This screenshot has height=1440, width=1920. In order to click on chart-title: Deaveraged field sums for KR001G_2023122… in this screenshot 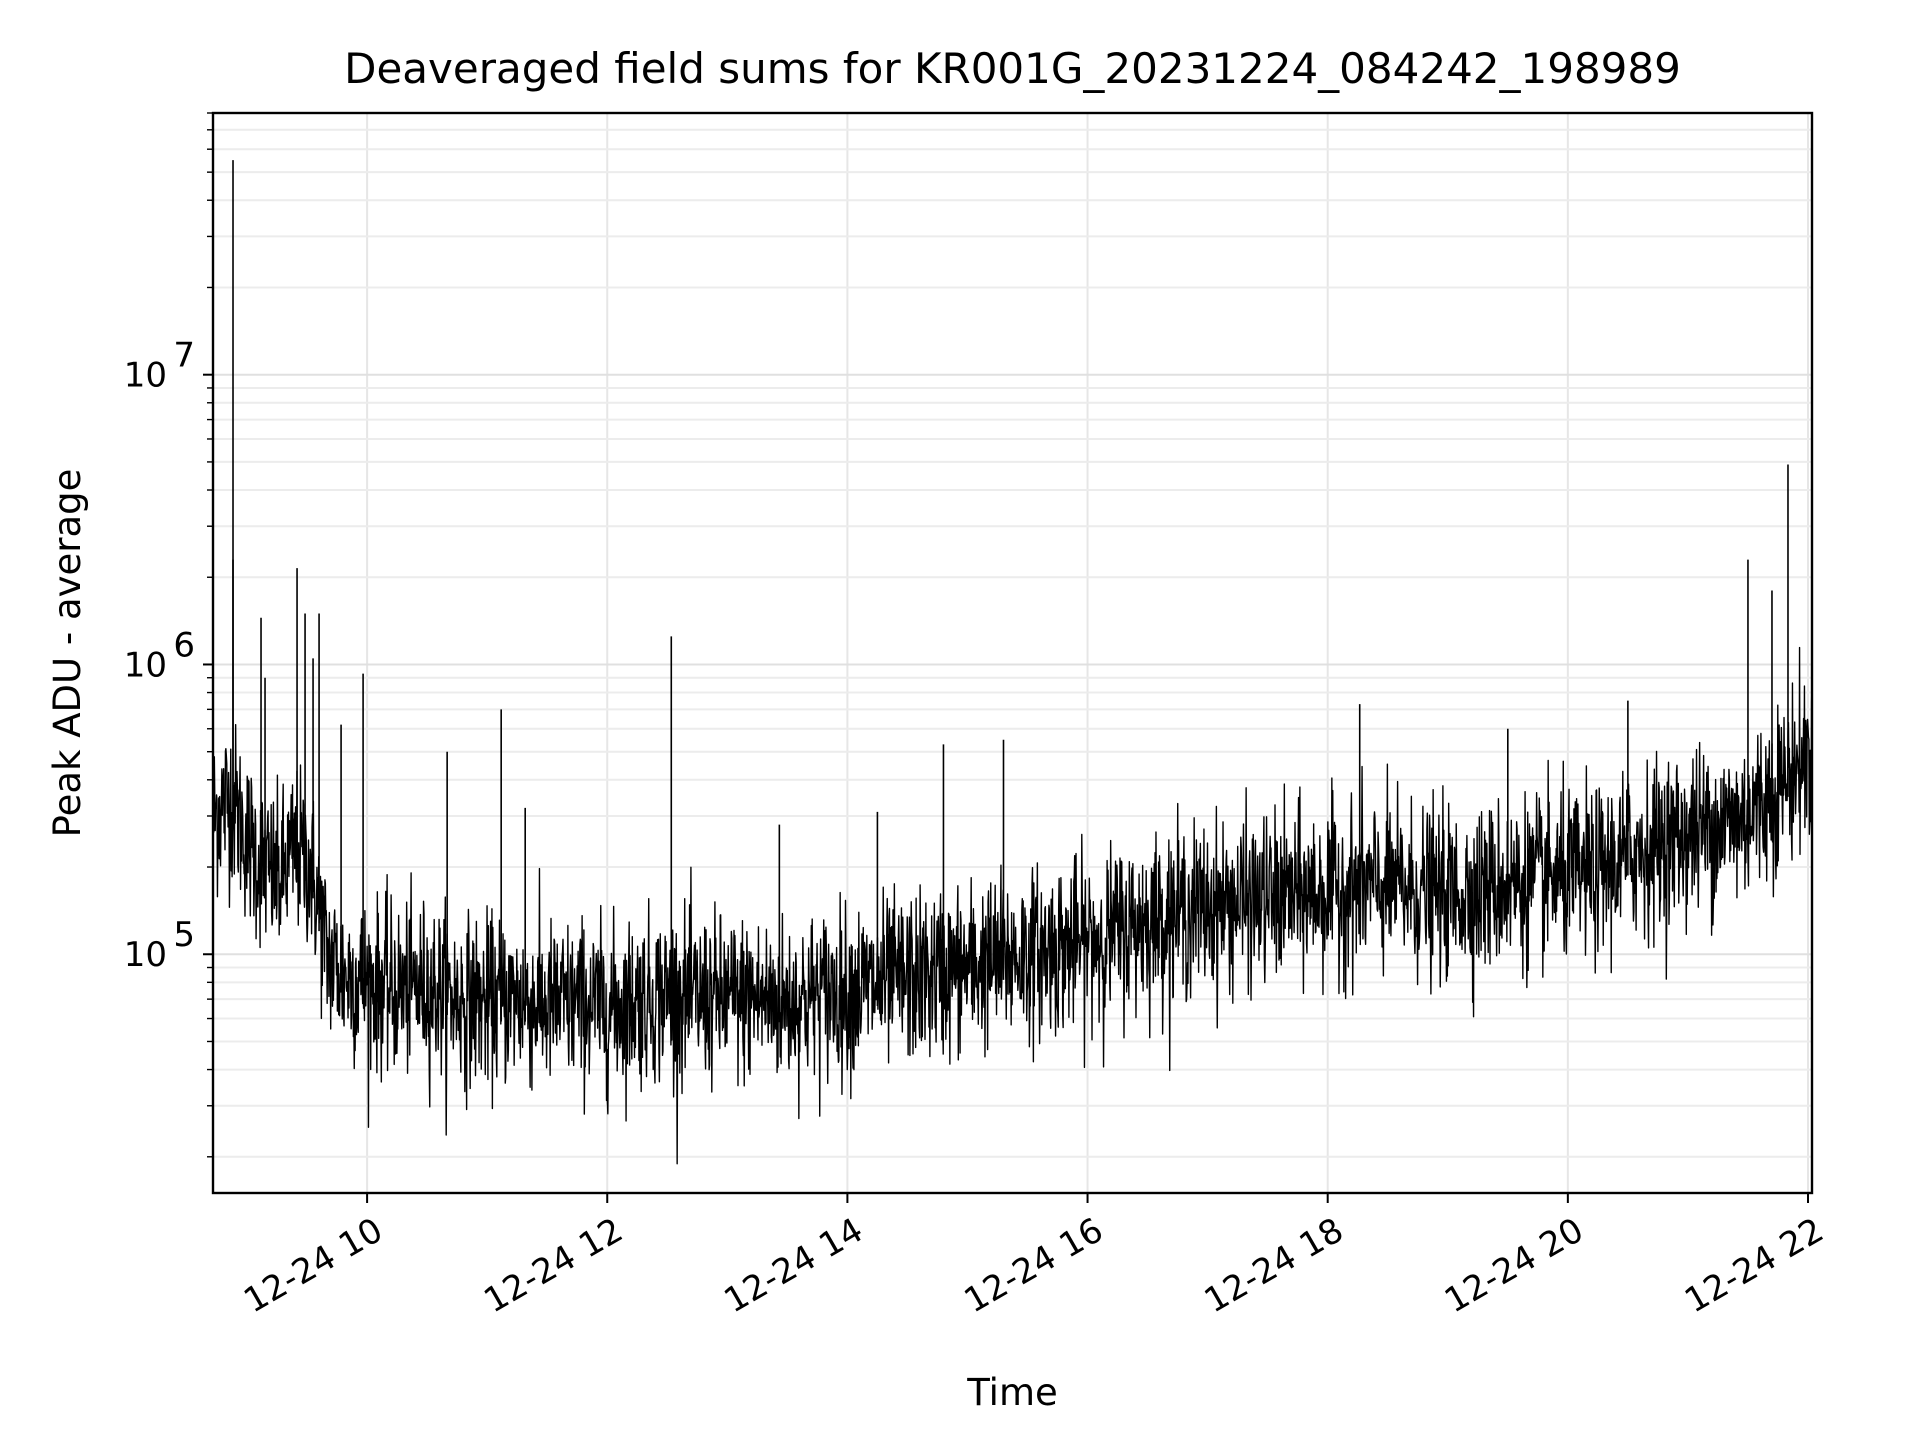, I will do `click(1012, 68)`.